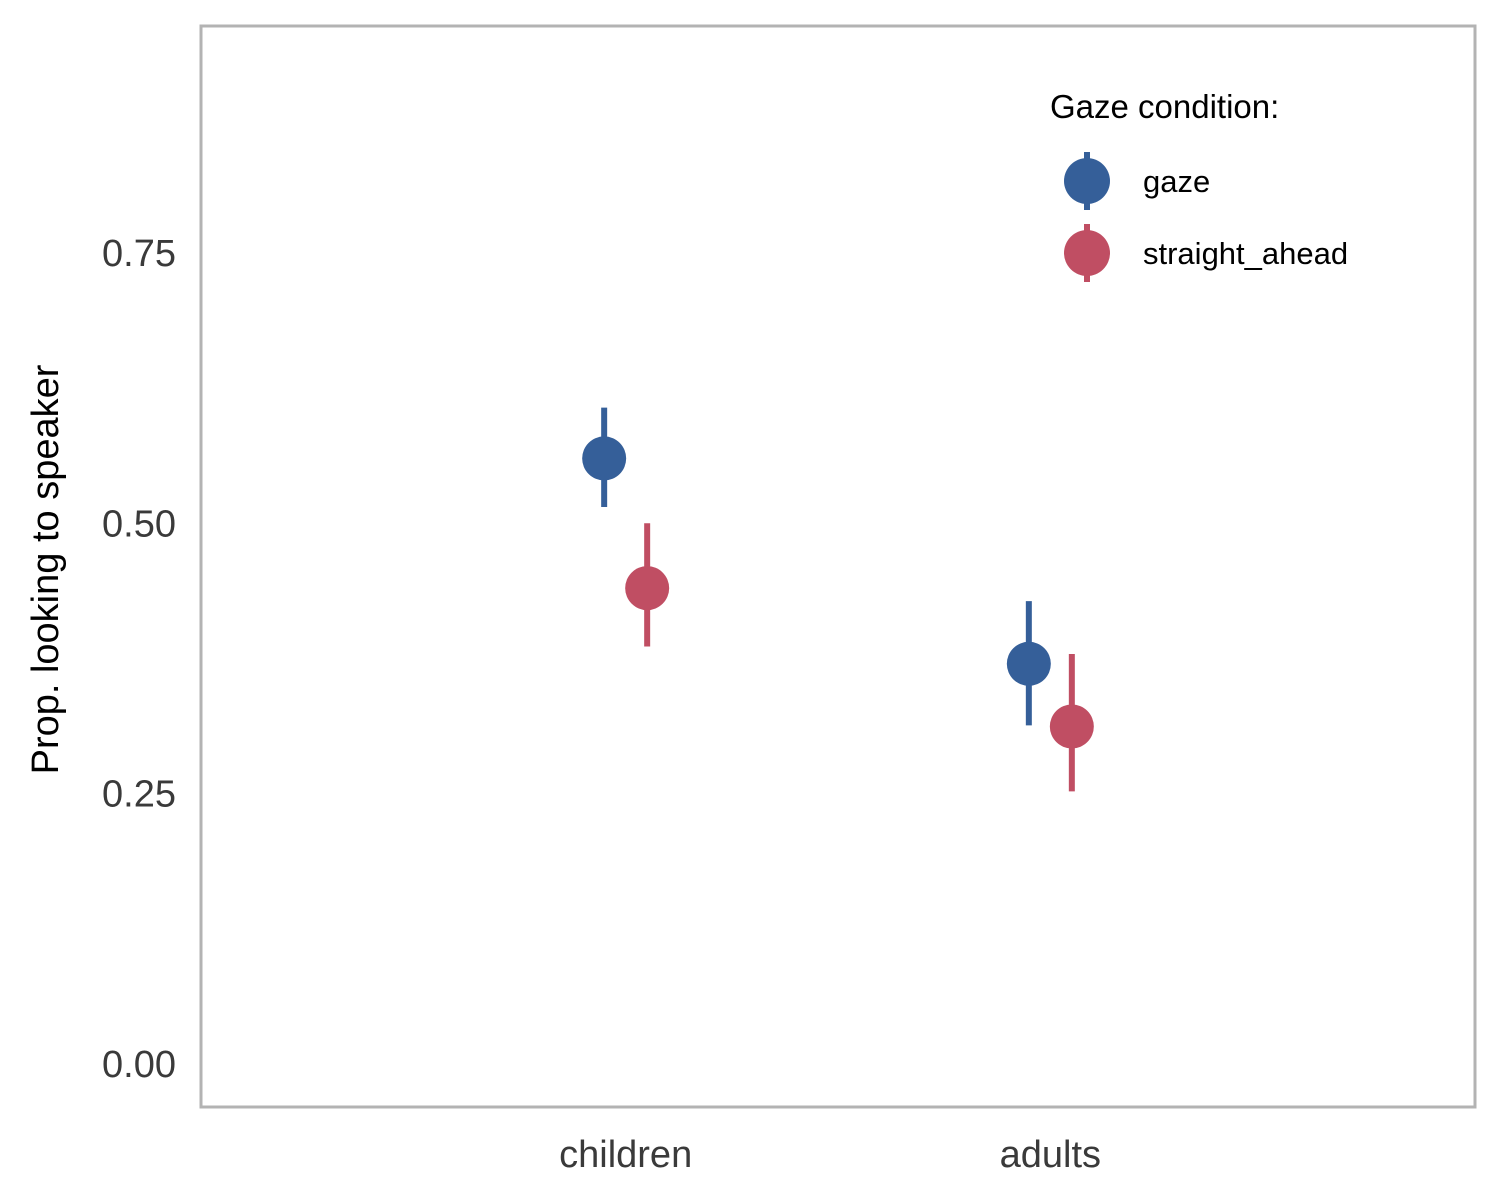  I want to click on legend-key-point-straight_ahead, so click(1087, 253).